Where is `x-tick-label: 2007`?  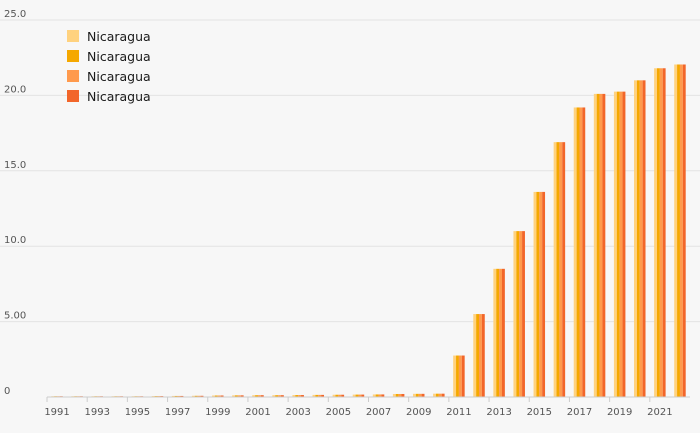 x-tick-label: 2007 is located at coordinates (378, 412).